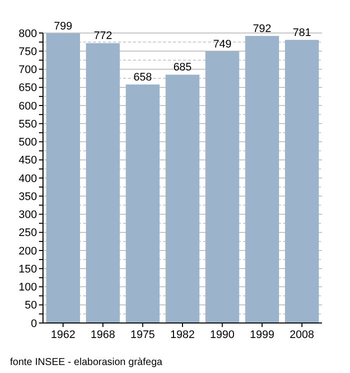 The image size is (350, 373). Describe the element at coordinates (262, 335) in the screenshot. I see `x-tick-label: 1999` at that location.